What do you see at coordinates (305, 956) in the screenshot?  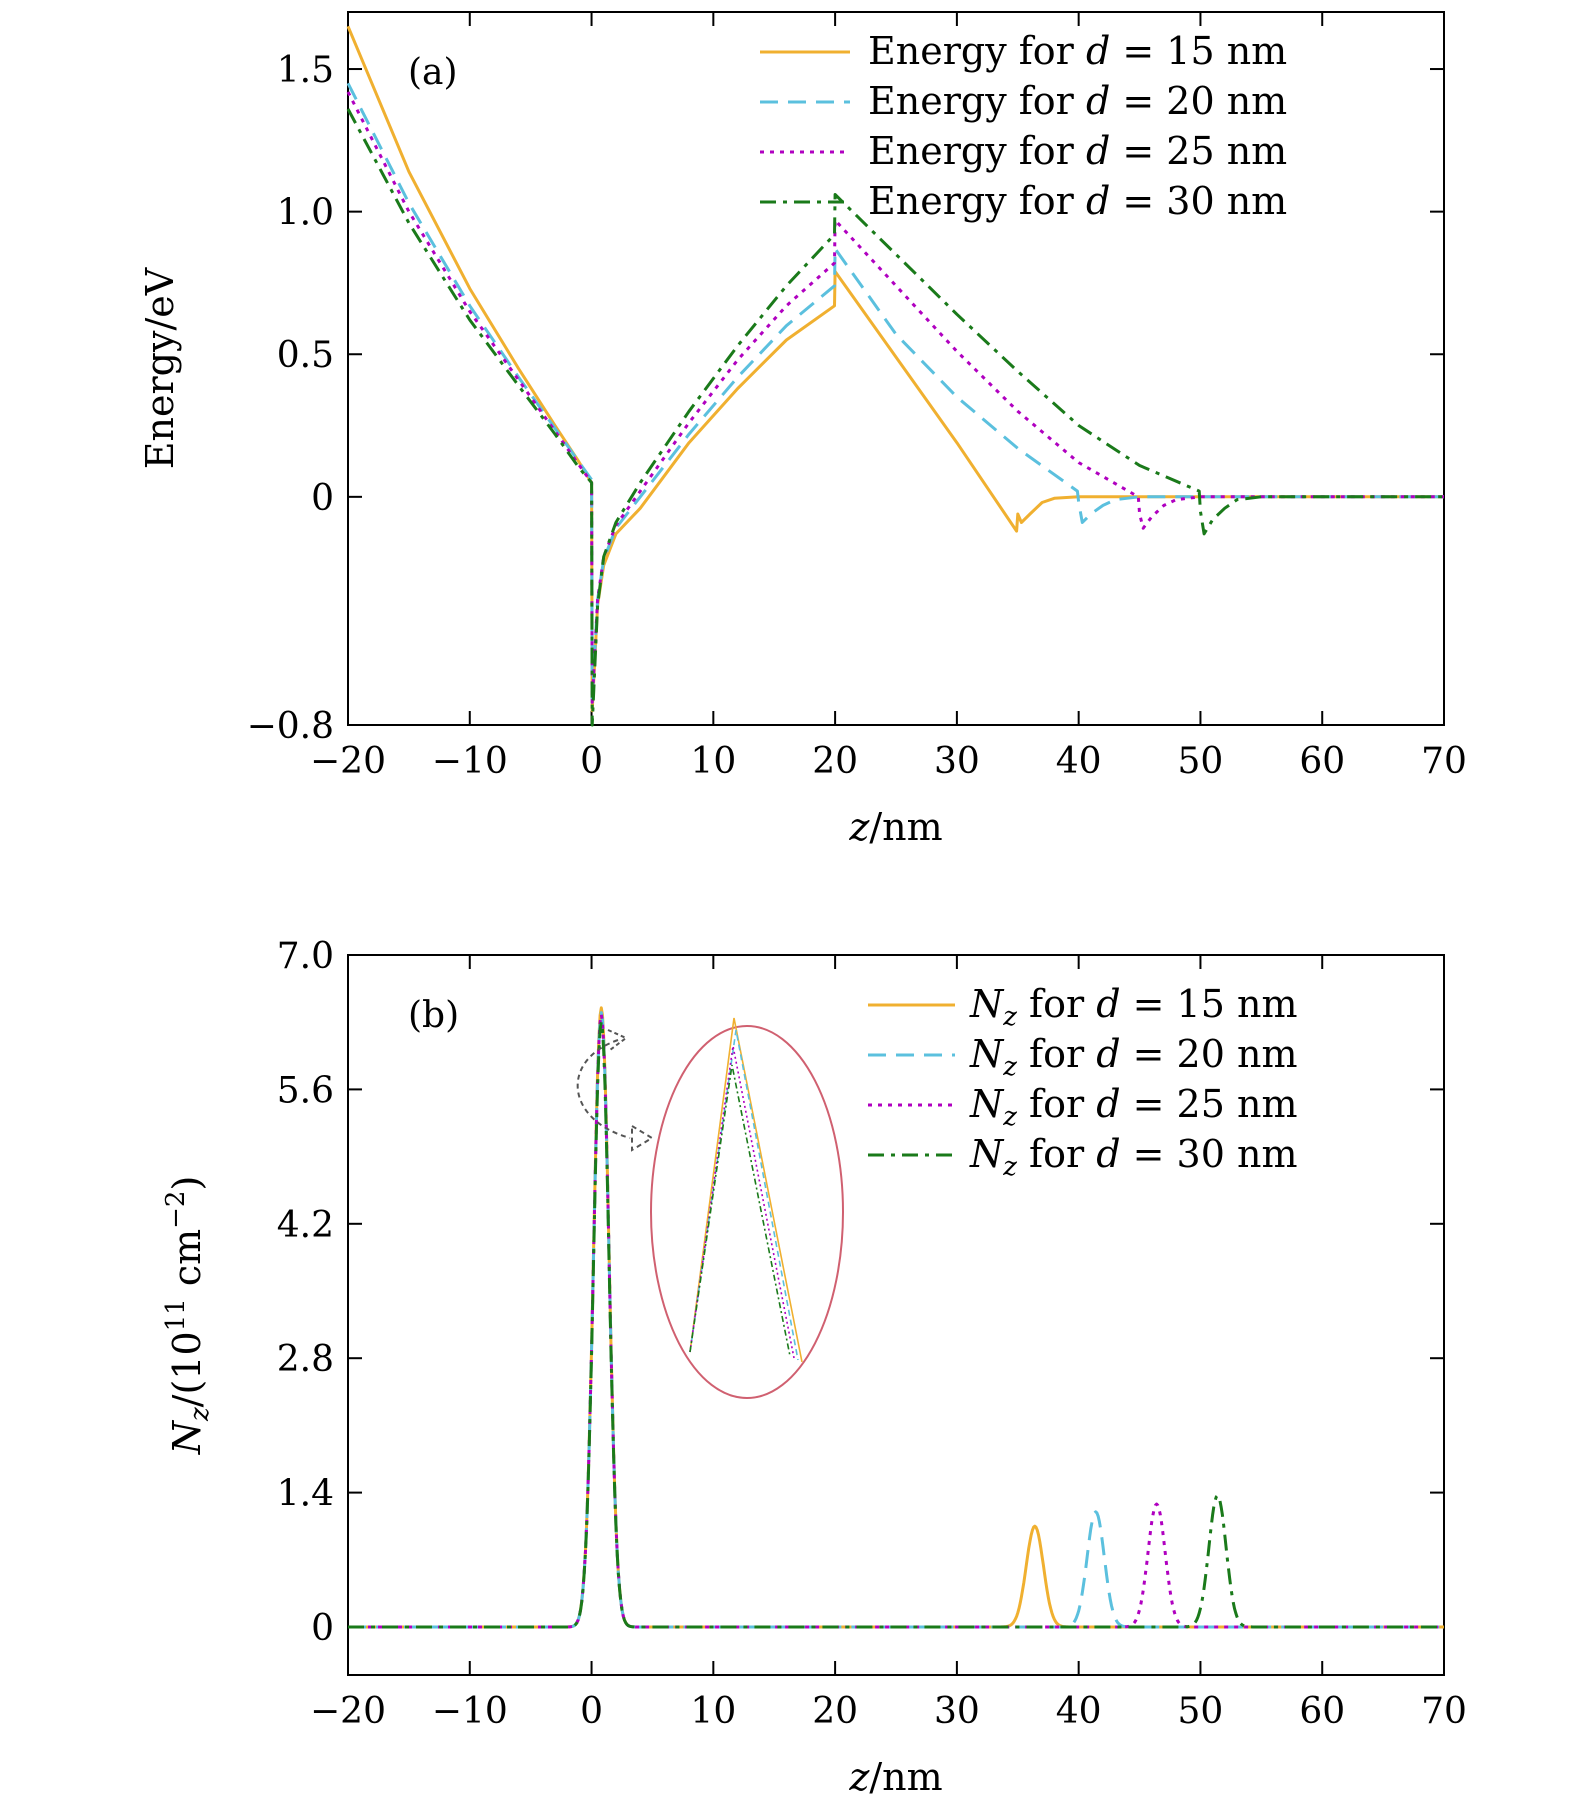 I see `y-tick-label: 7.0` at bounding box center [305, 956].